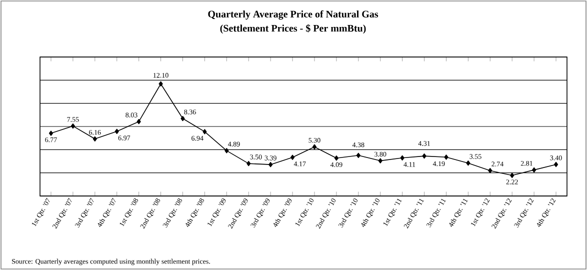  I want to click on chart-subtitle: (Settlement Prices - $ Per mmBtu), so click(293, 29).